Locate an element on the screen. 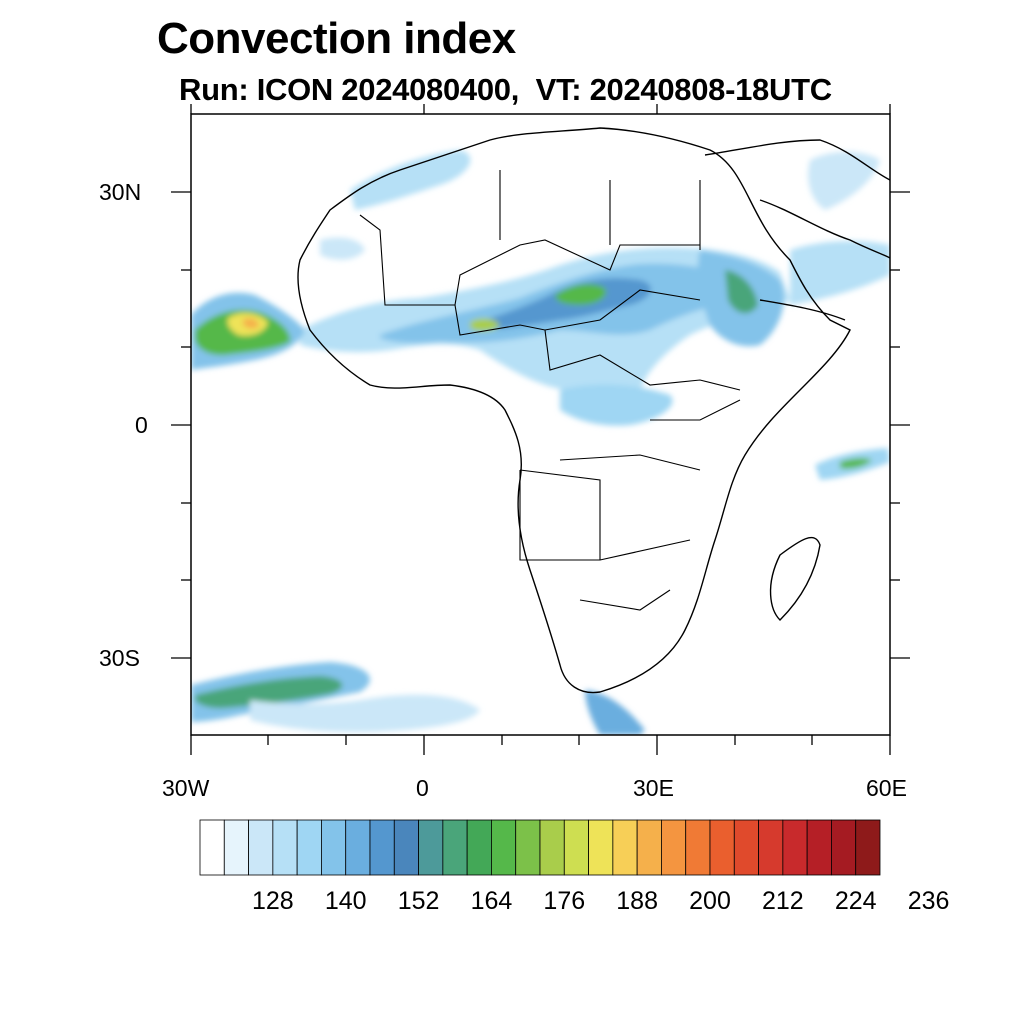  southern-band-core is located at coordinates (269, 692).